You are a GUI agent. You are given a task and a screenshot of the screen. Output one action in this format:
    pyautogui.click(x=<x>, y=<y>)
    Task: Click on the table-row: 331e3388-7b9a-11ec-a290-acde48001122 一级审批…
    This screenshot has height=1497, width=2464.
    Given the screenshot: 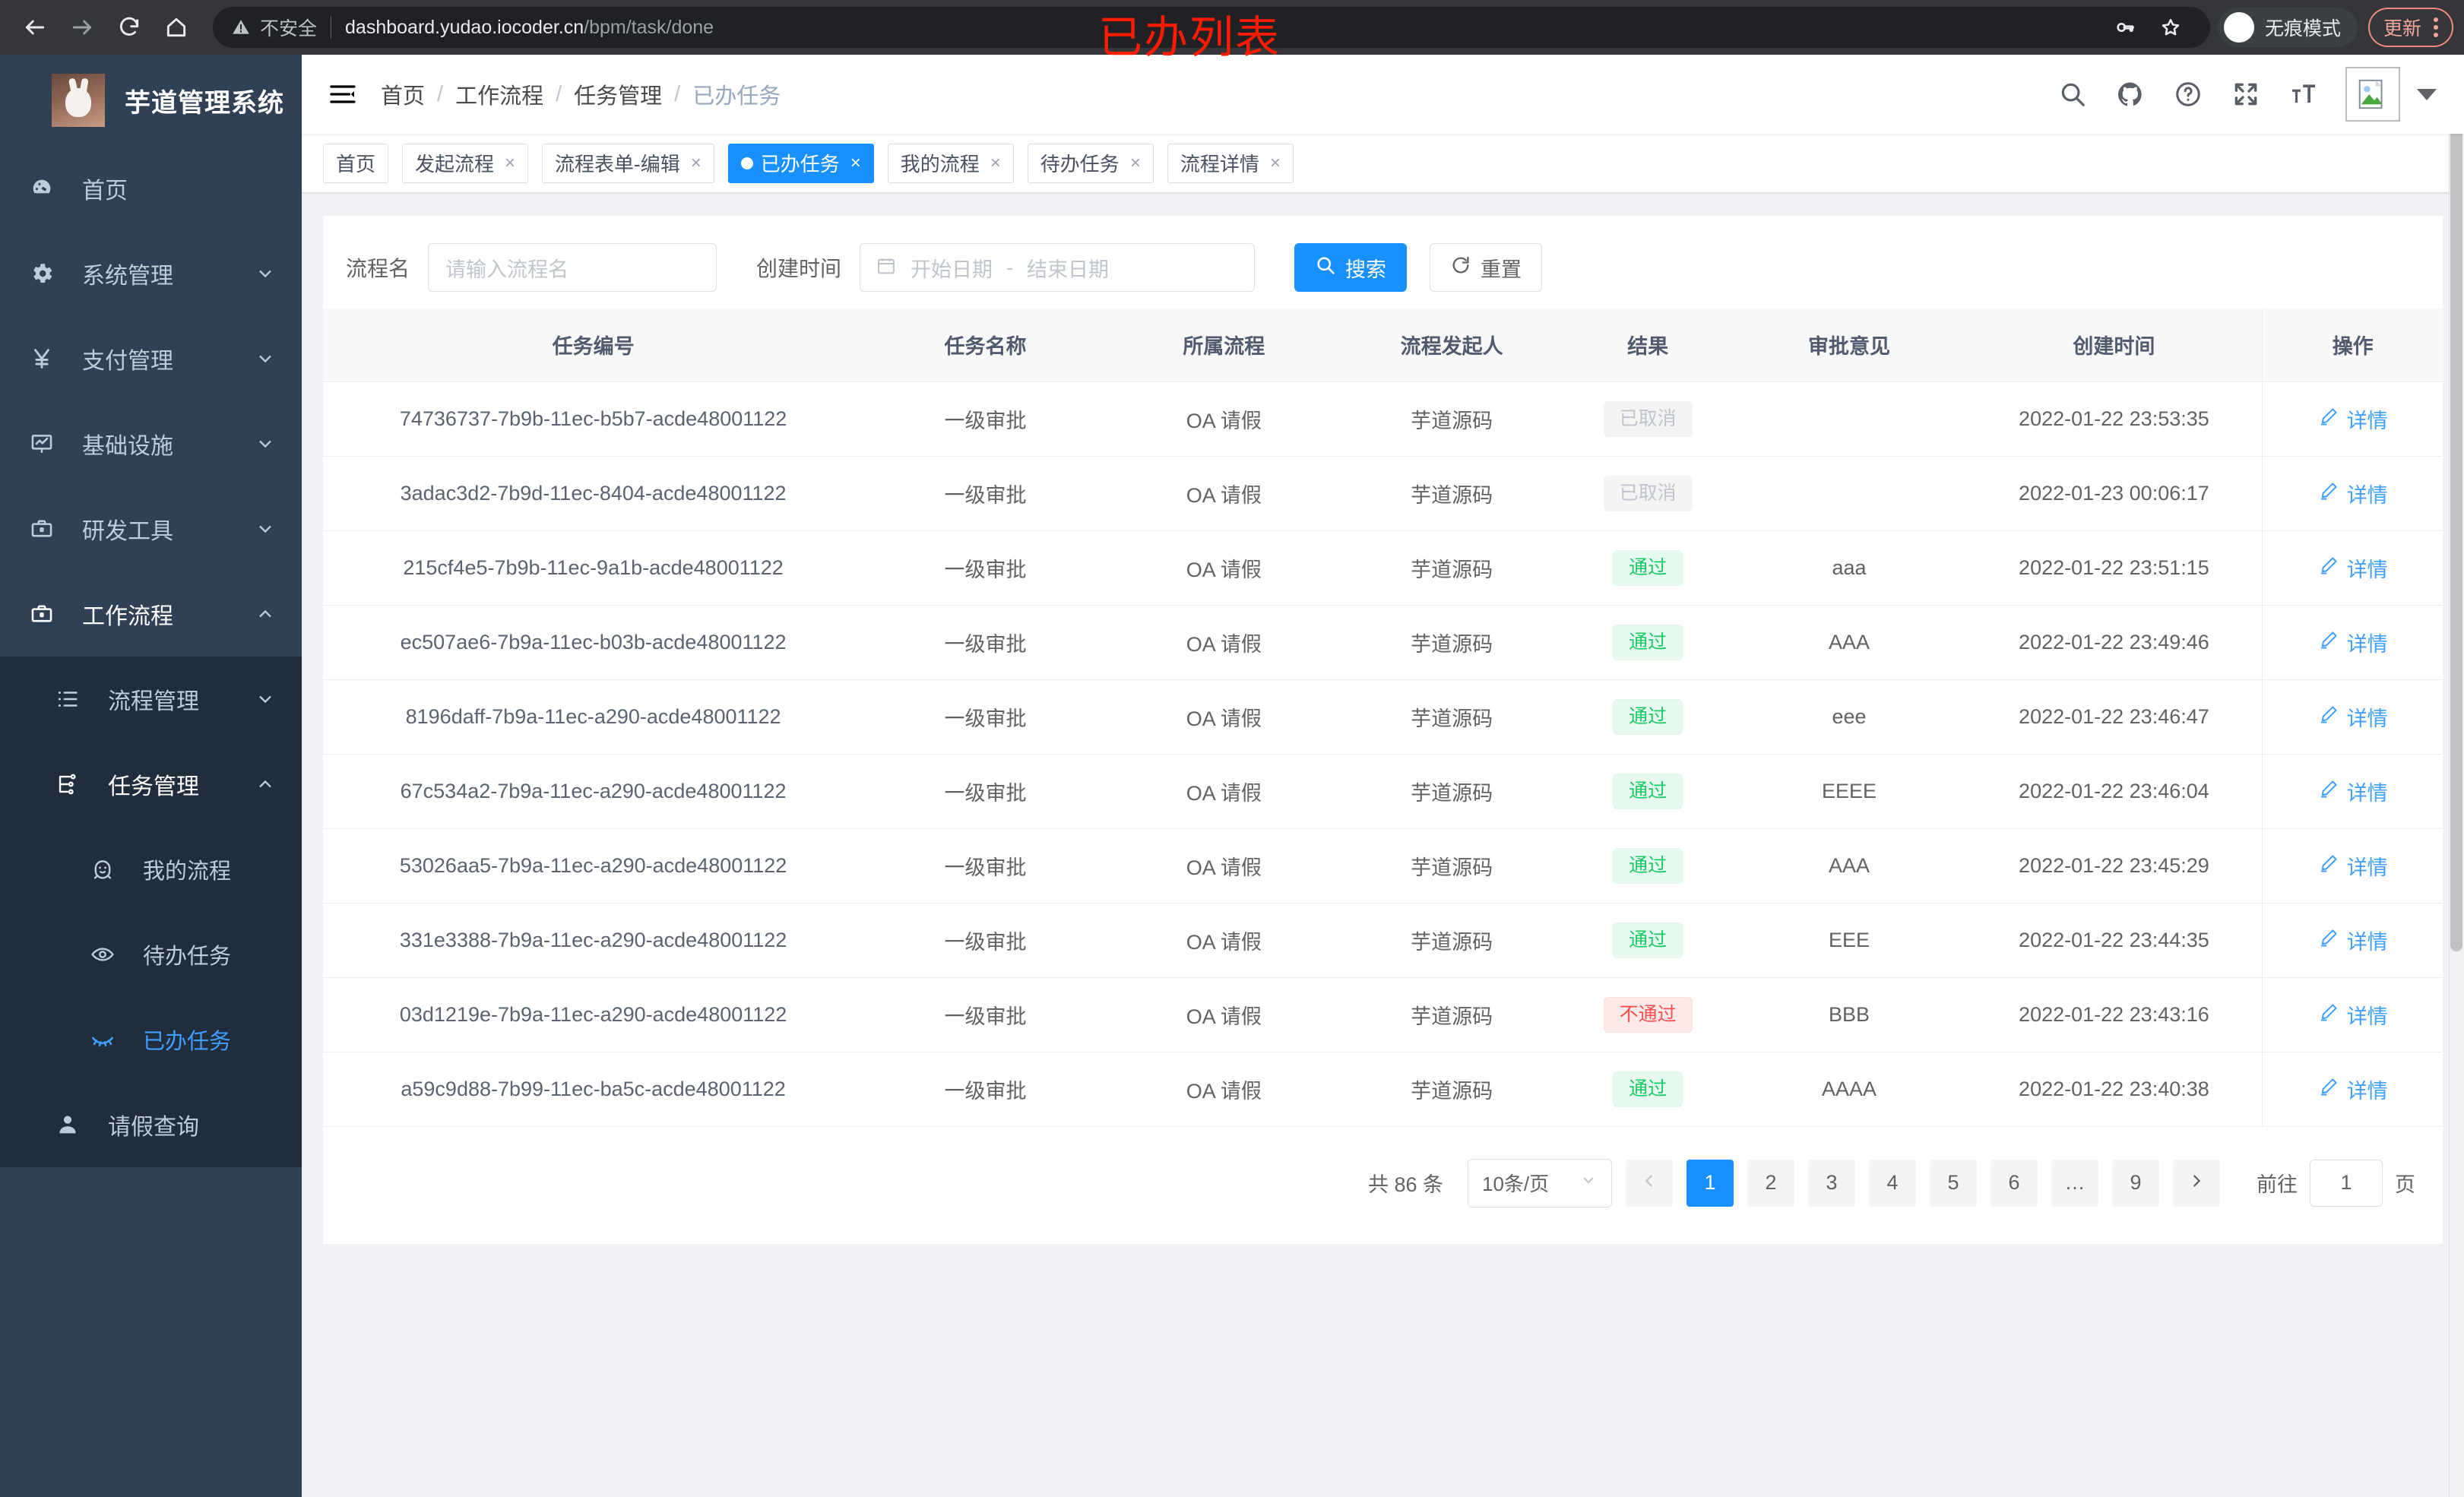 What is the action you would take?
    pyautogui.click(x=1383, y=940)
    